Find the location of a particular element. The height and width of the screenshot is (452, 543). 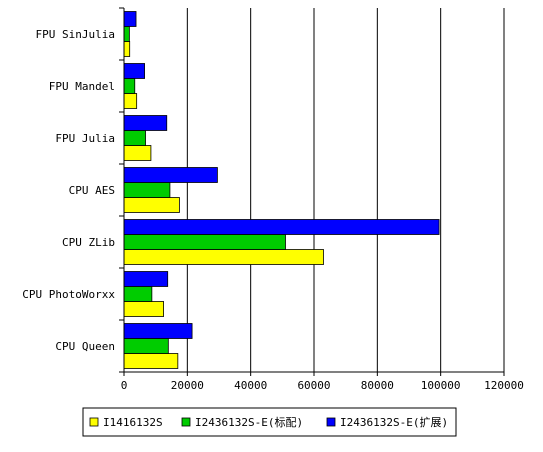

legend-label-2: I2436132S-E(标配) is located at coordinates (249, 422).